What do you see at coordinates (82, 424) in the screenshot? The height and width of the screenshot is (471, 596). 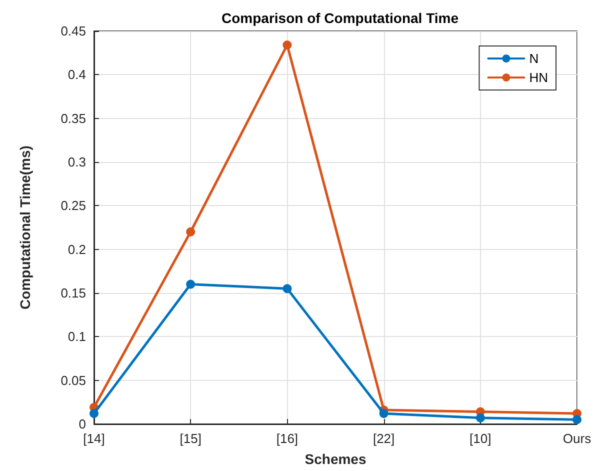 I see `y-tick-label: 0` at bounding box center [82, 424].